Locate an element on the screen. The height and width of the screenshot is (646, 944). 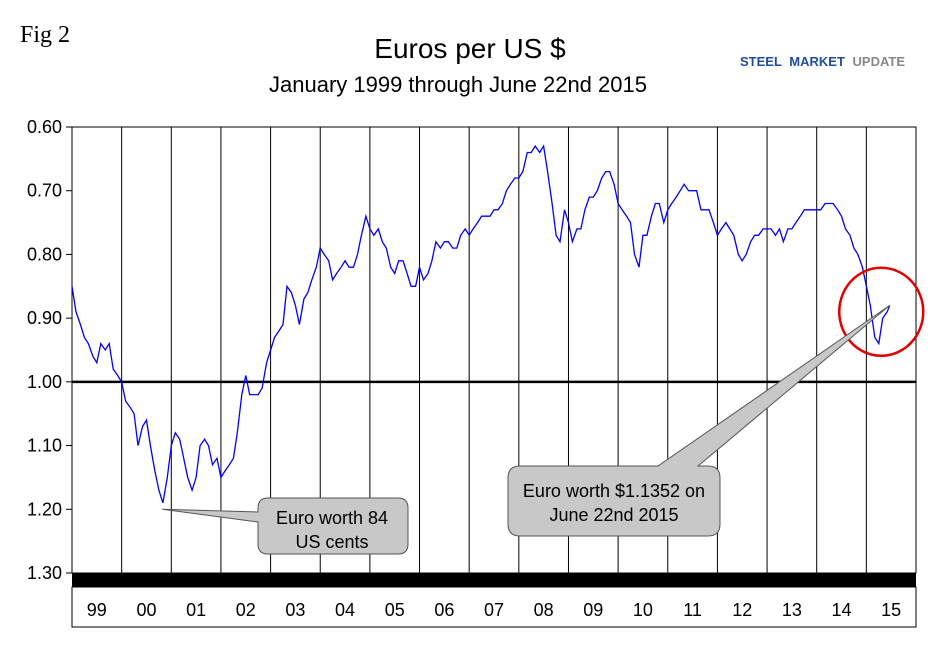
brand-logo: STEEL MARKET UPDATE is located at coordinates (822, 61).